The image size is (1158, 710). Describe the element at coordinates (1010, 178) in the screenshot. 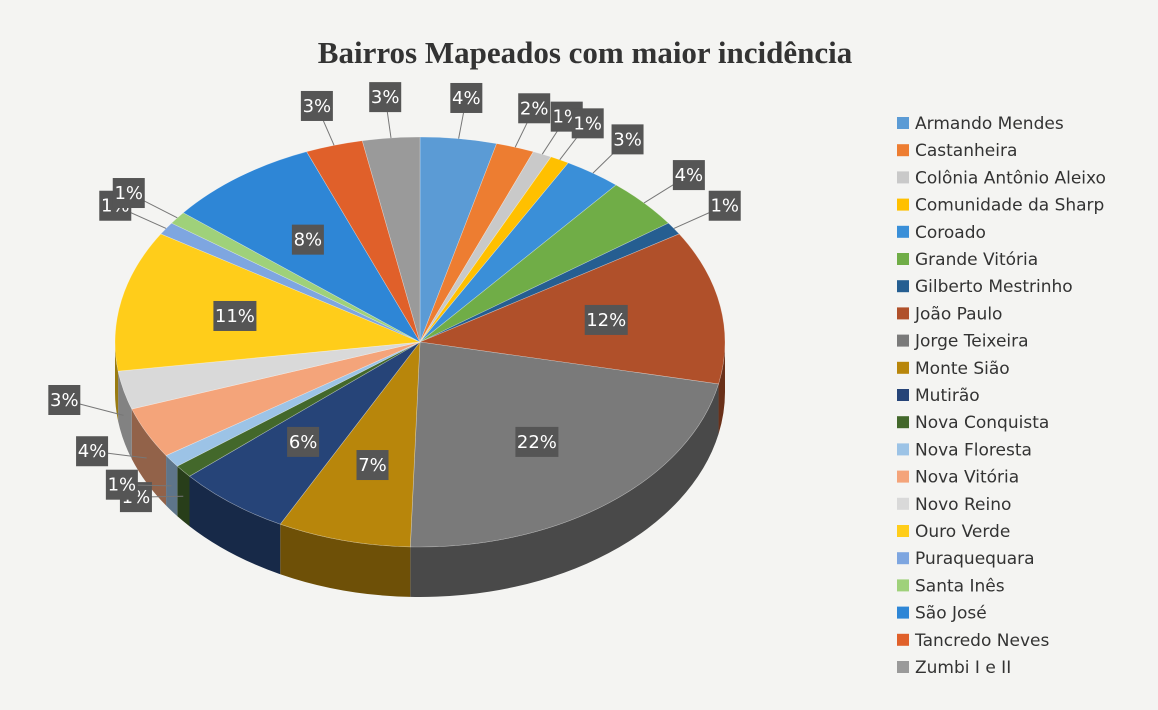

I see `legend-label: Colônia Antônio Aleixo` at that location.